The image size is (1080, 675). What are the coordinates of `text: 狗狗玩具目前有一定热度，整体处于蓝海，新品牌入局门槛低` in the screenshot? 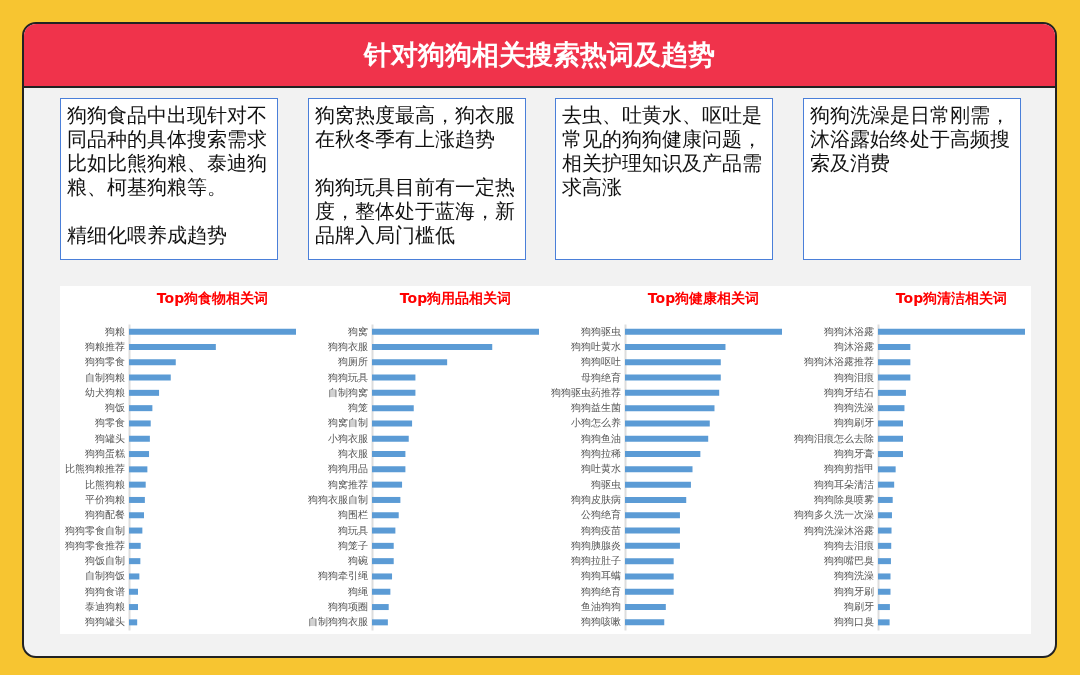 It's located at (415, 211).